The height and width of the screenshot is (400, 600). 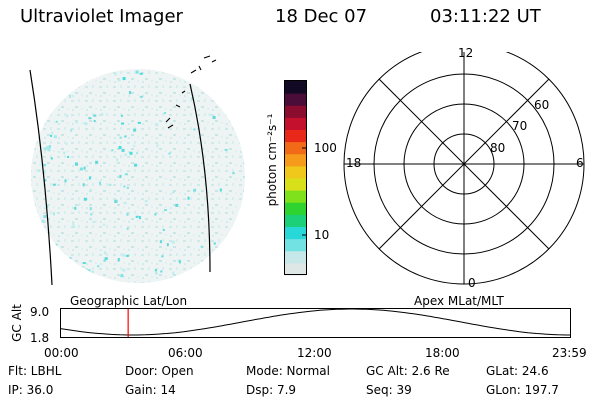 I want to click on glat-info: GLat: 24.6, so click(x=517, y=371).